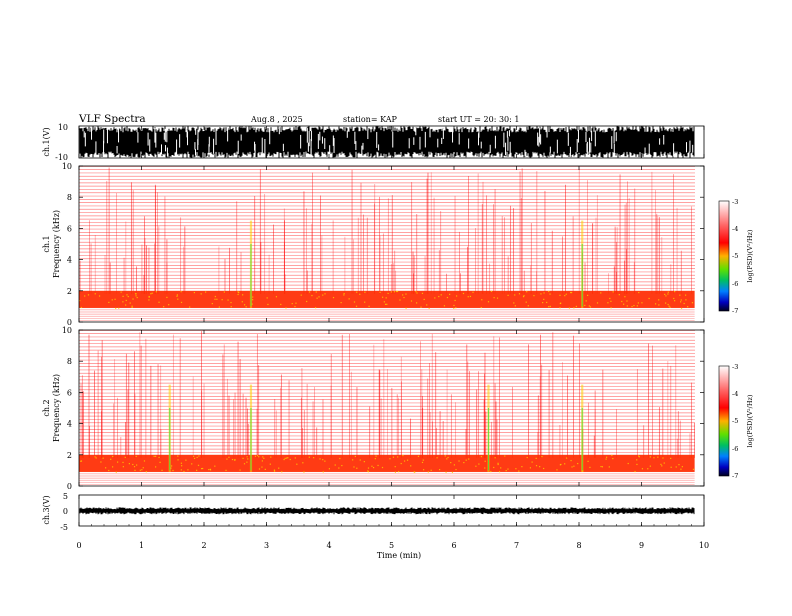 The height and width of the screenshot is (616, 792). I want to click on xtick-3: 3, so click(266, 545).